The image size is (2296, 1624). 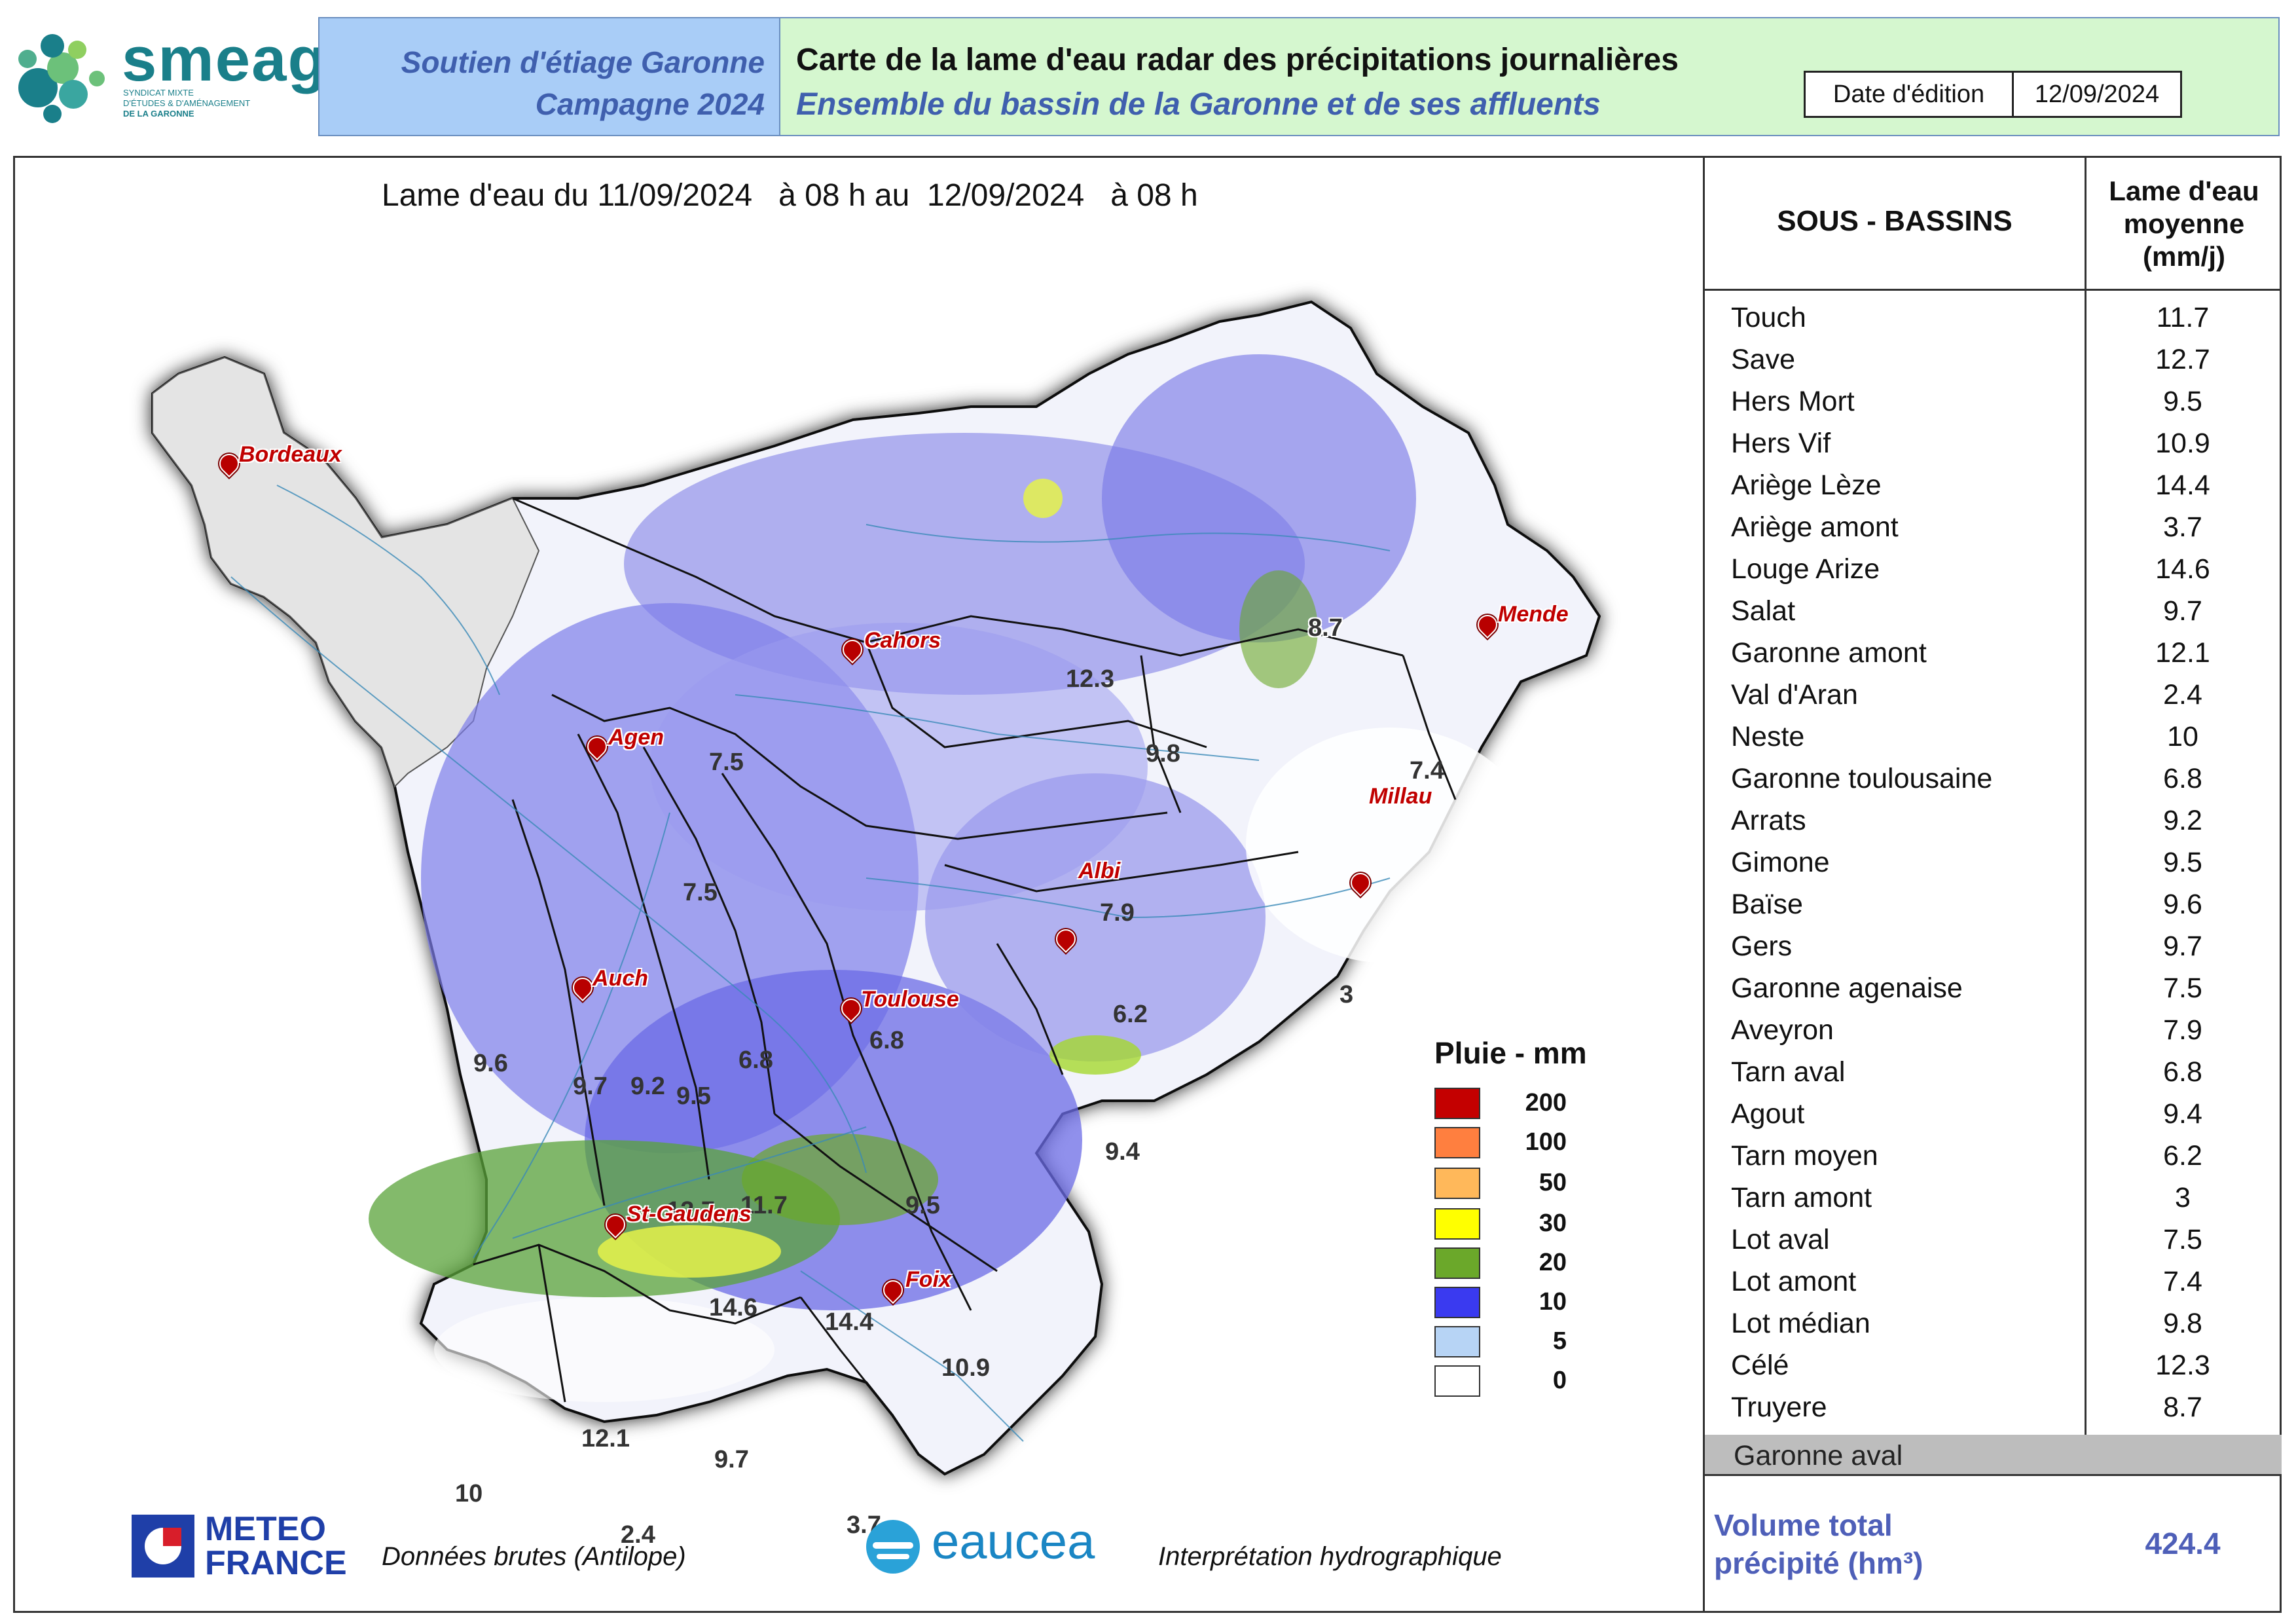 I want to click on map-value: 8.7, so click(x=1325, y=628).